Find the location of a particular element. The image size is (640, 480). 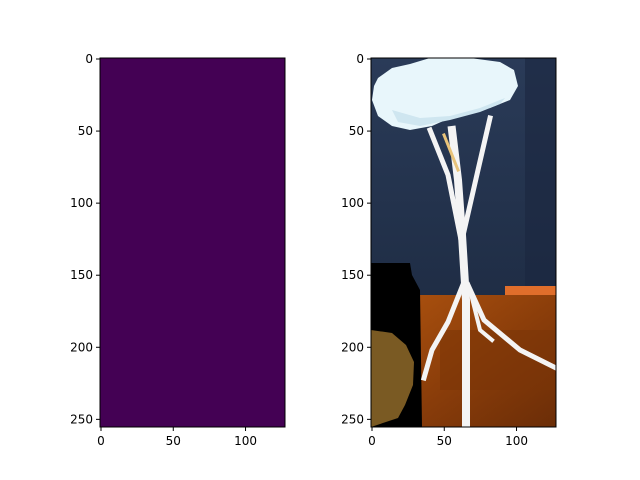

left-y-tick-label: 200 is located at coordinates (81, 347).